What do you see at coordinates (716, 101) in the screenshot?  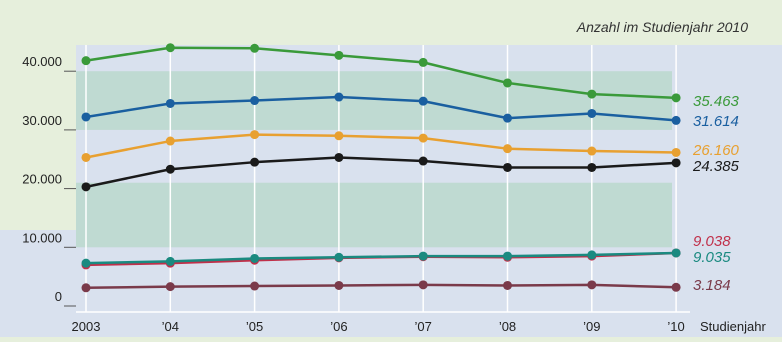 I see `series-end-label-0: 35.463` at bounding box center [716, 101].